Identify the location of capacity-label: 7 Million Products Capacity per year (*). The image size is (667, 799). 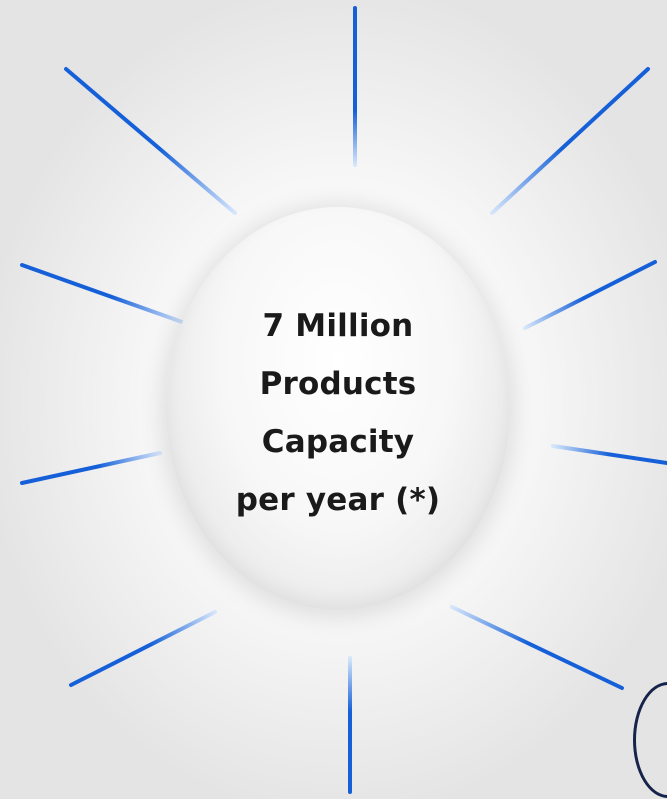
(338, 409).